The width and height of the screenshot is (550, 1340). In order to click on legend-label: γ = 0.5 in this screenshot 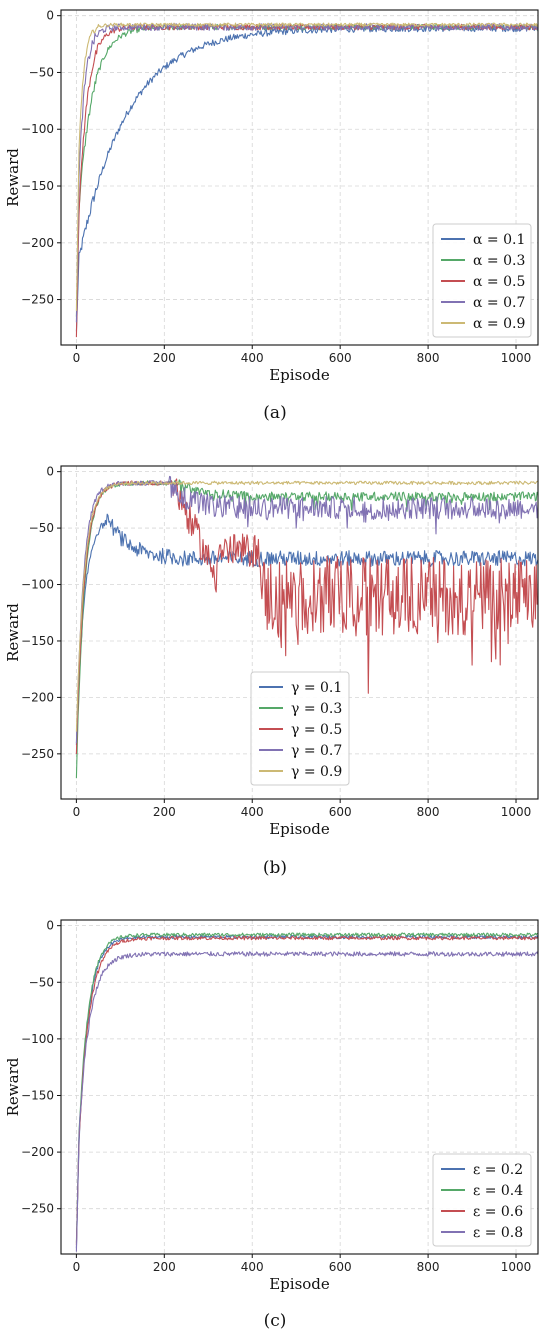, I will do `click(316, 730)`.